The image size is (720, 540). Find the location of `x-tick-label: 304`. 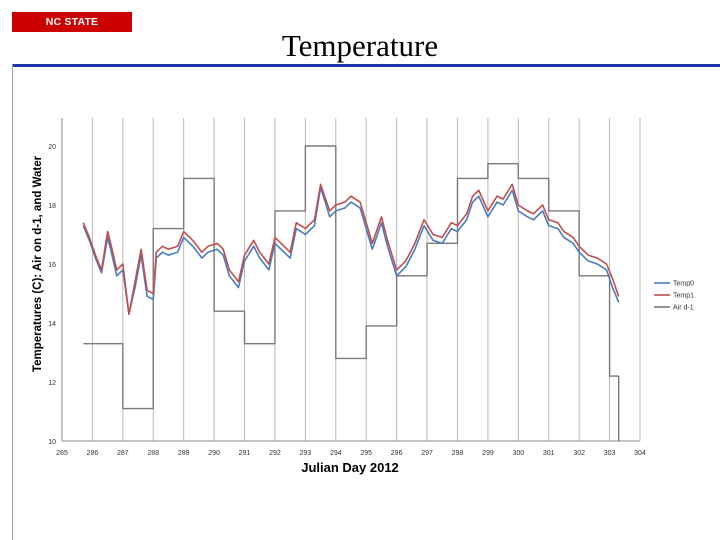

x-tick-label: 304 is located at coordinates (640, 453).